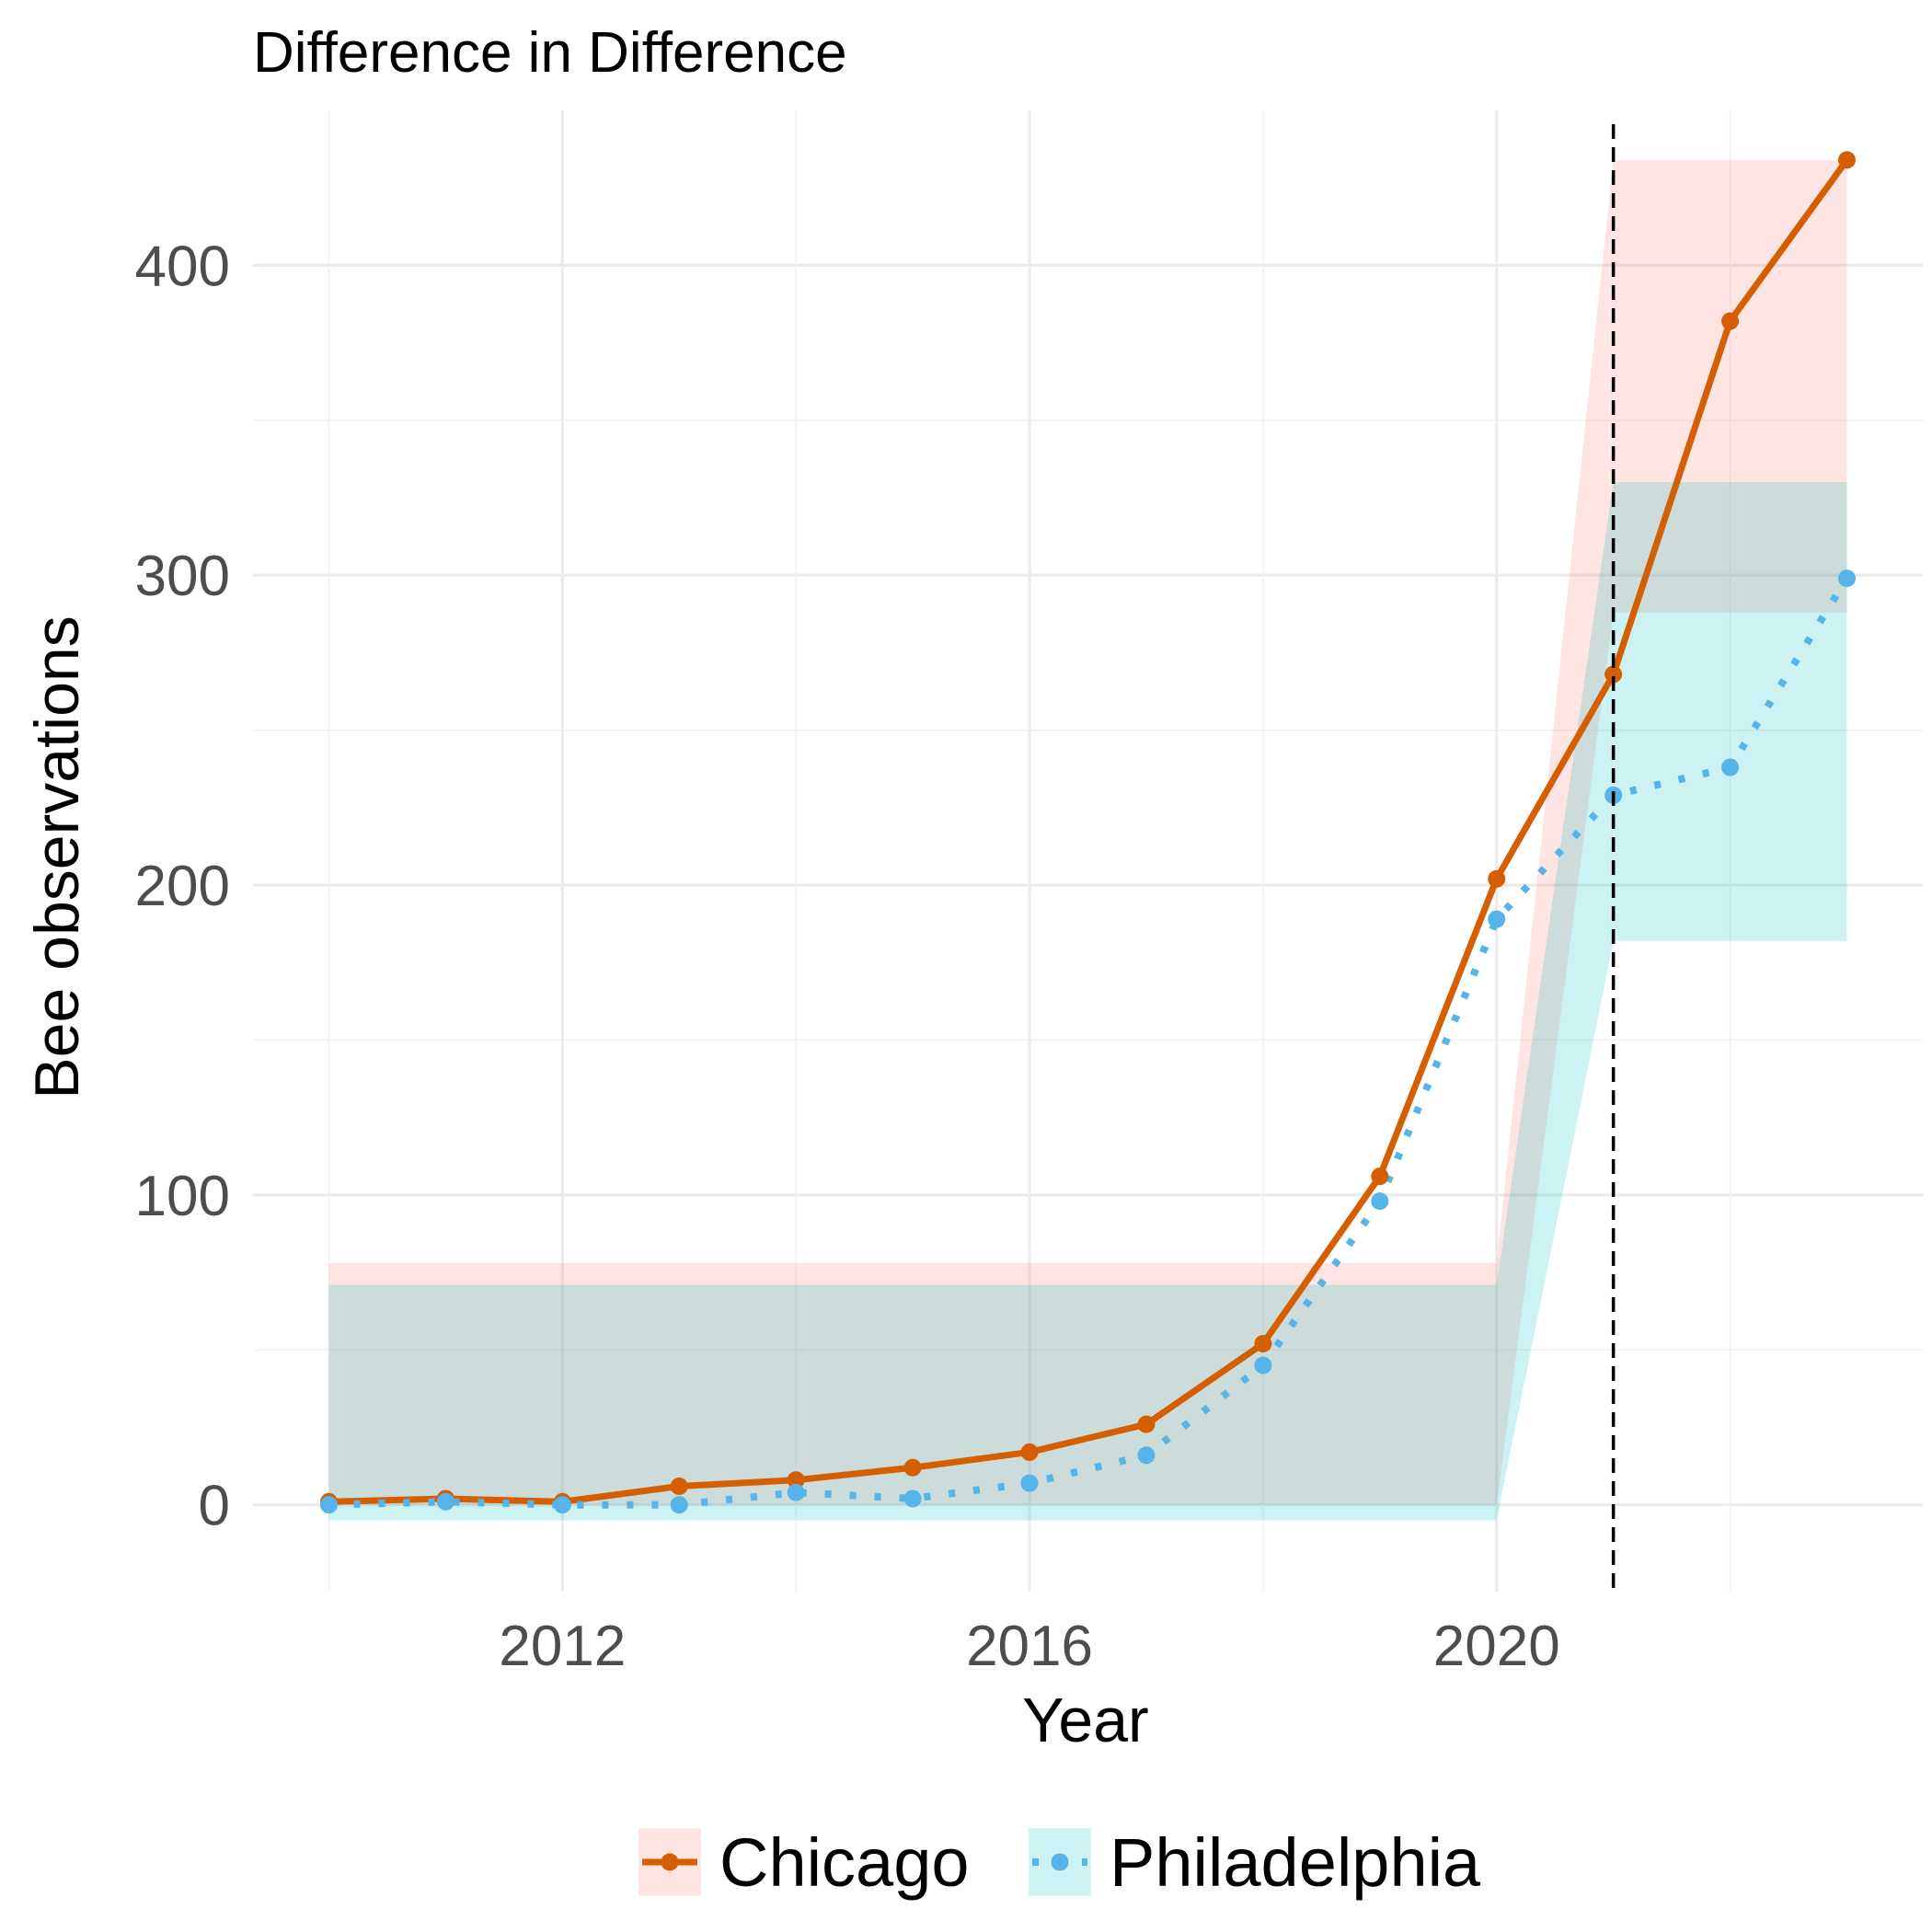 Image resolution: width=1932 pixels, height=1932 pixels. What do you see at coordinates (1085, 1720) in the screenshot?
I see `x-axis-title: Year` at bounding box center [1085, 1720].